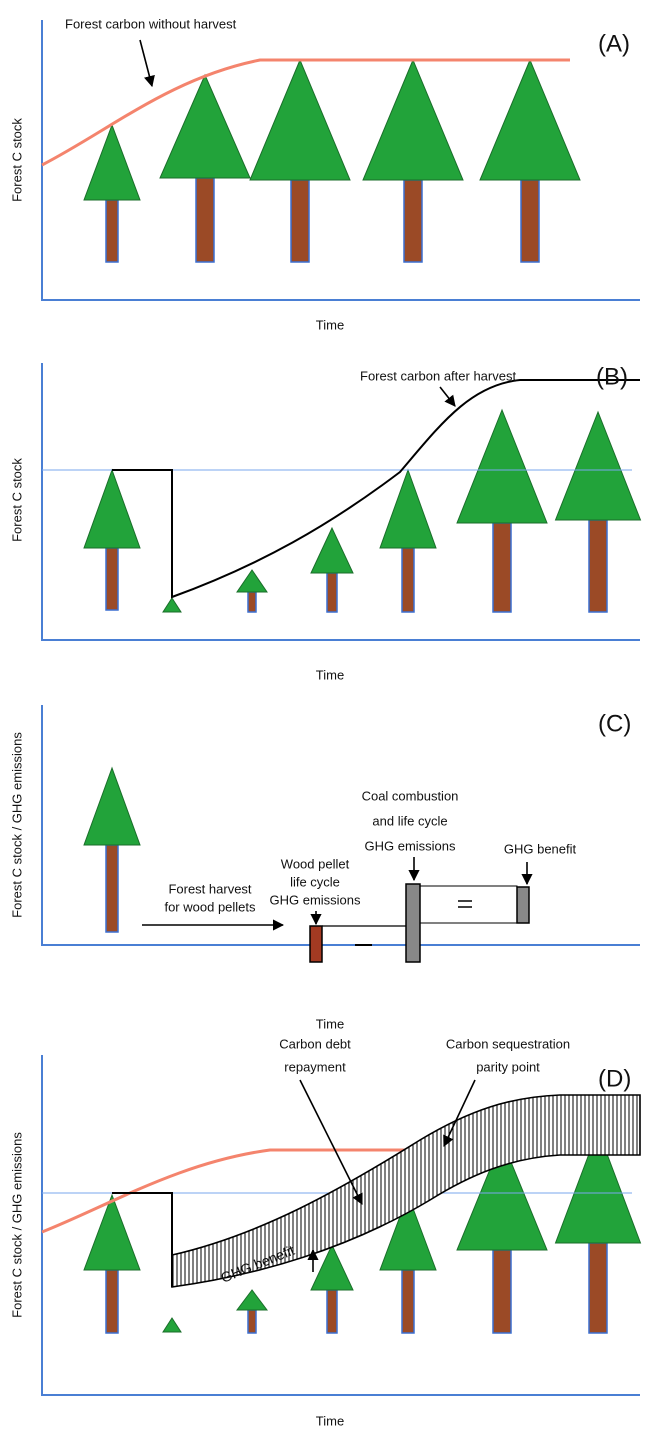 Image resolution: width=652 pixels, height=1434 pixels. What do you see at coordinates (614, 1078) in the screenshot?
I see `panel-label: (D)` at bounding box center [614, 1078].